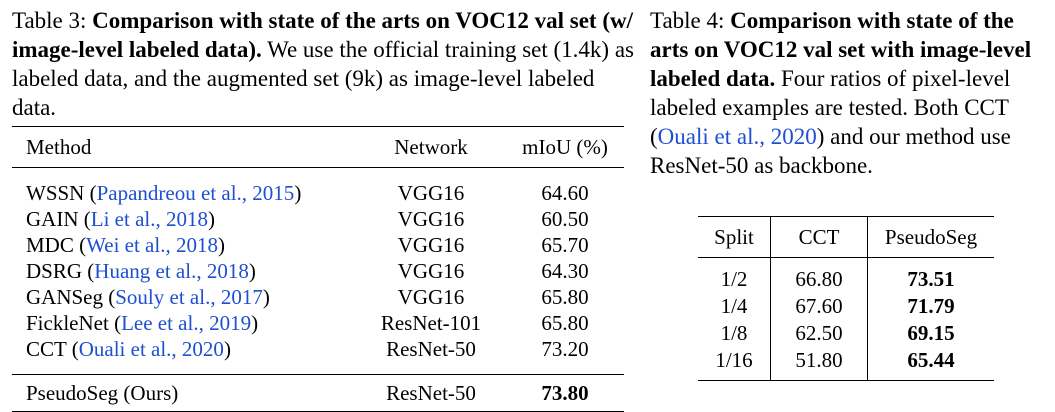 This screenshot has height=412, width=1055. I want to click on method-name: CCT, so click(46, 349).